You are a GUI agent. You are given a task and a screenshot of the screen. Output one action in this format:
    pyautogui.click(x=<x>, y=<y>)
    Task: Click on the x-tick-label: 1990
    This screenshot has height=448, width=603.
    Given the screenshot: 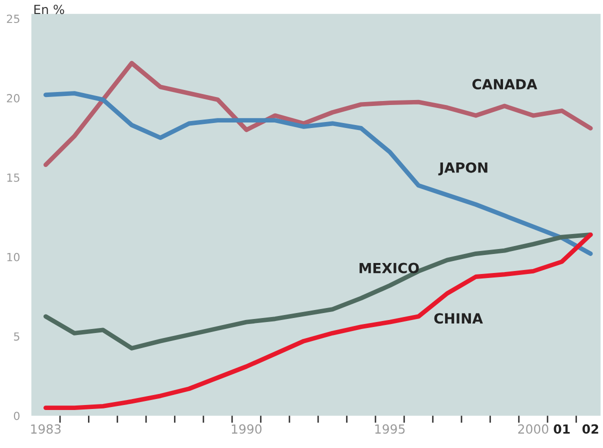 What is the action you would take?
    pyautogui.click(x=247, y=429)
    